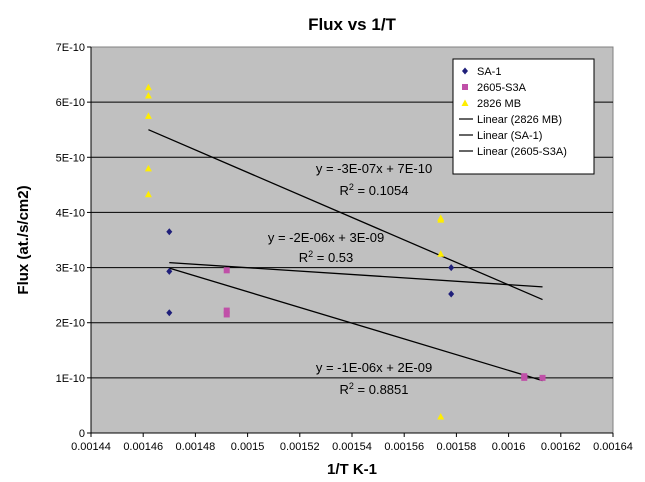 This screenshot has height=482, width=645. I want to click on x-tick-label: 0.00156, so click(404, 447).